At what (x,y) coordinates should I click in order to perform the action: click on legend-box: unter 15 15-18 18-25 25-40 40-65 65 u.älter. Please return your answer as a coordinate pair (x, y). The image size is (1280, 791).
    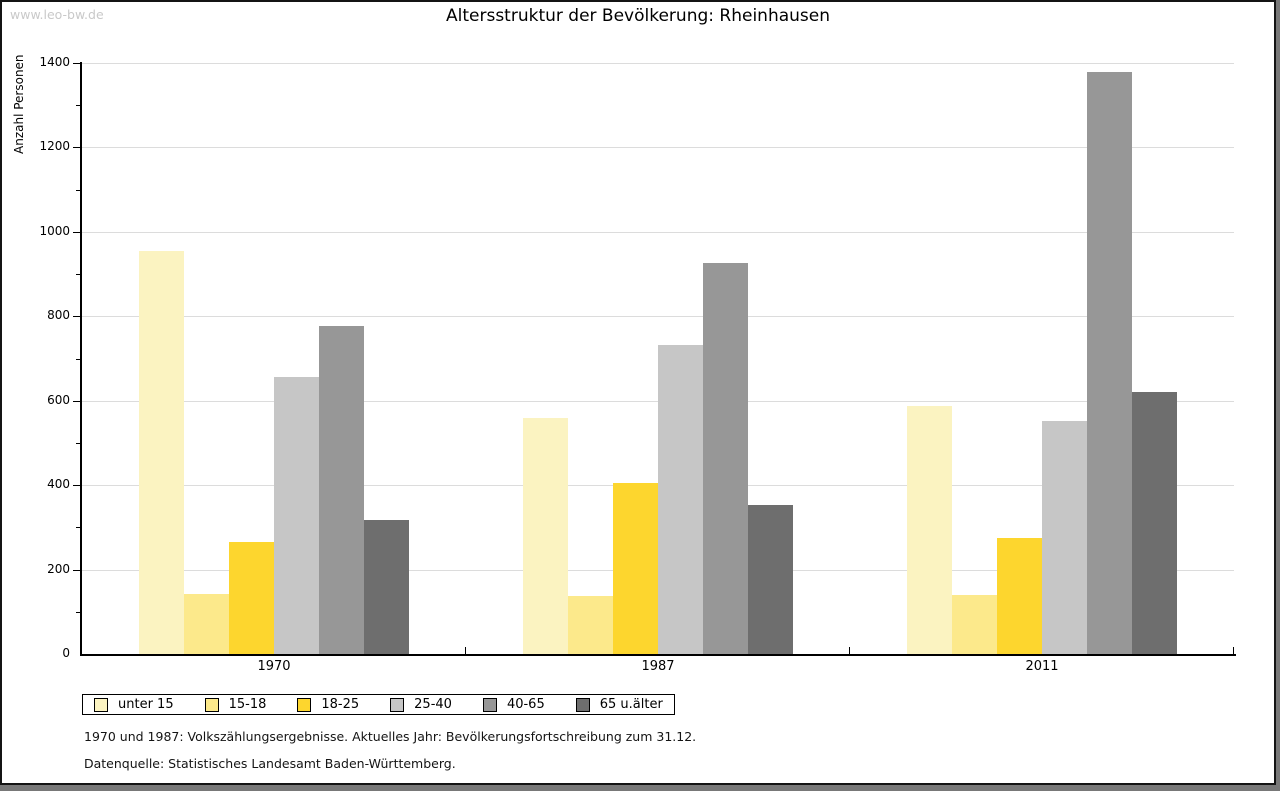
    Looking at the image, I should click on (378, 704).